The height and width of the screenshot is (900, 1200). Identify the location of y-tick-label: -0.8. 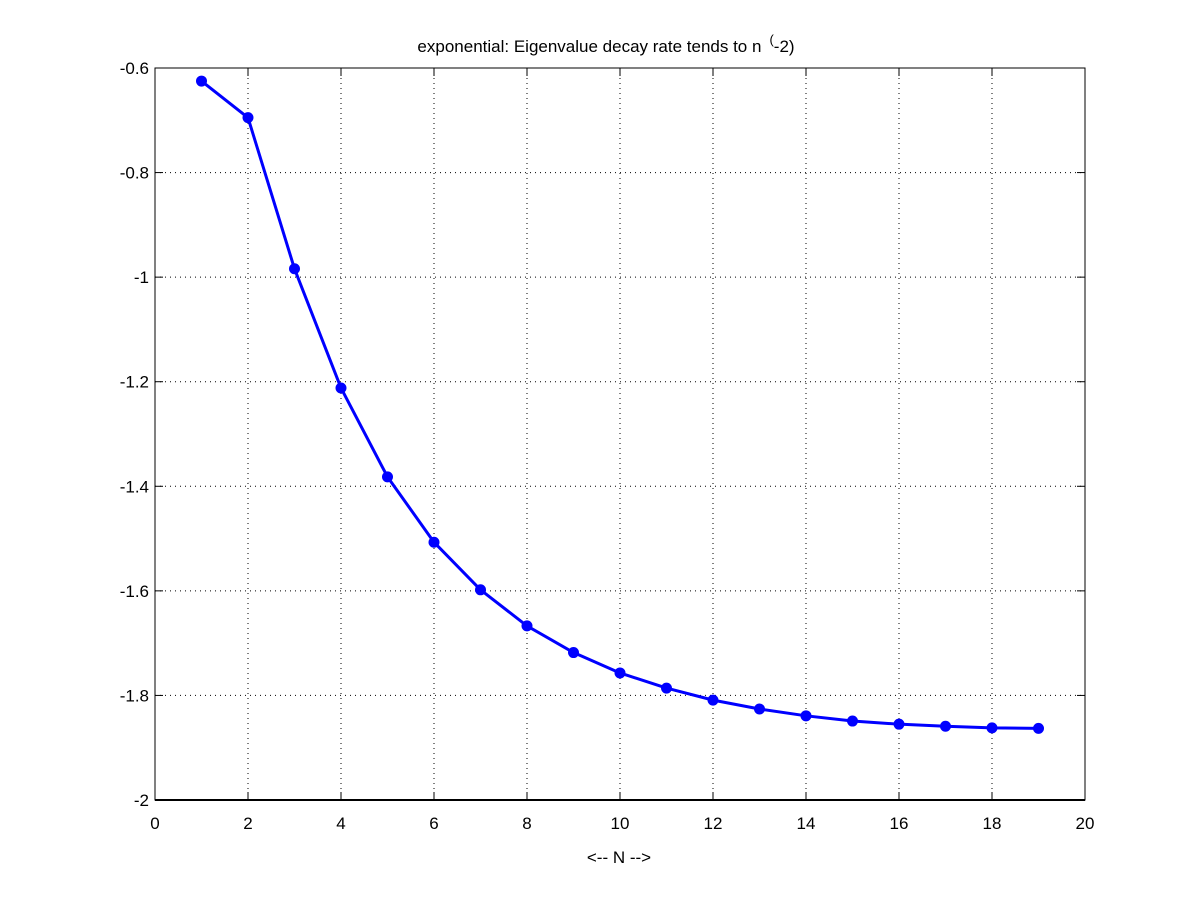
(134, 173).